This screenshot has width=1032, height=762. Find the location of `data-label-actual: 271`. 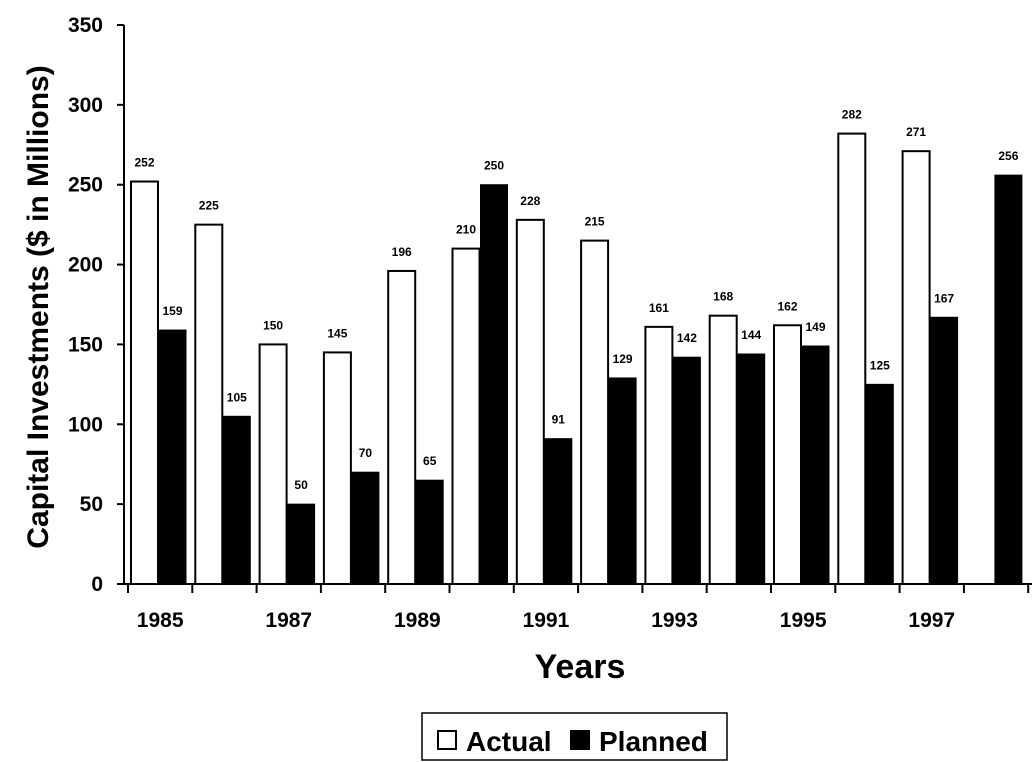

data-label-actual: 271 is located at coordinates (916, 132).